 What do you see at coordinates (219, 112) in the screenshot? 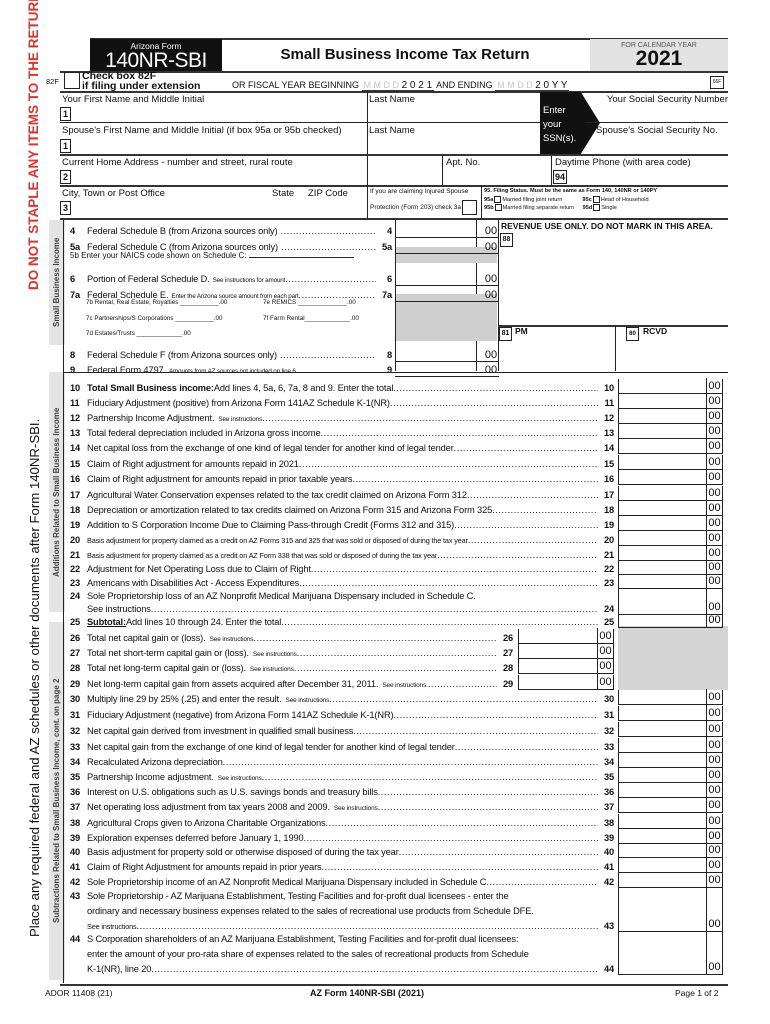
I see `first-name-input` at bounding box center [219, 112].